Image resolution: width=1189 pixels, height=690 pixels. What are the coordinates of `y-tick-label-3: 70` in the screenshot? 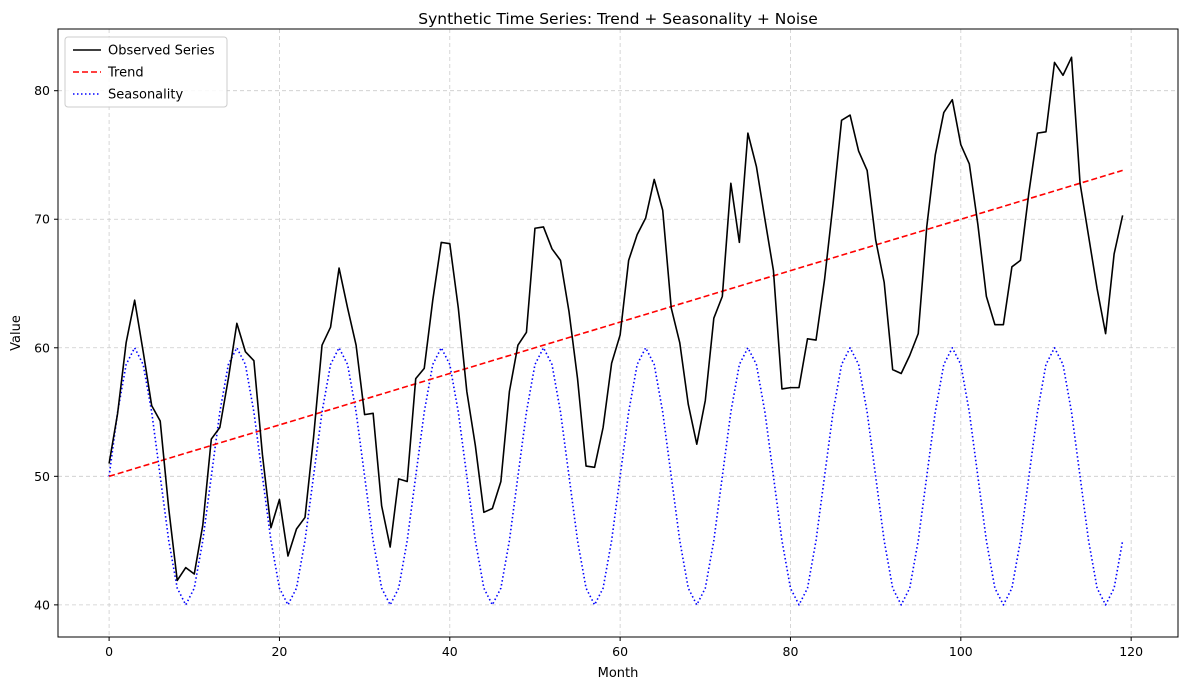 It's located at (42, 219).